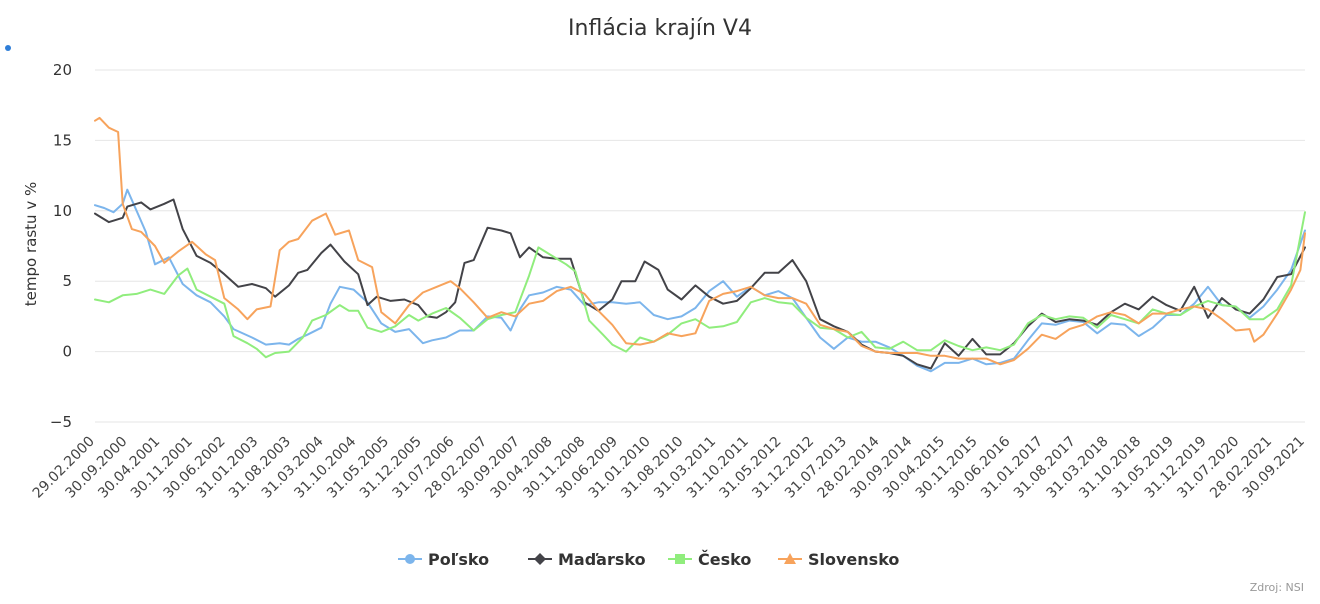 This screenshot has height=604, width=1320. Describe the element at coordinates (458, 559) in the screenshot. I see `legend-label: Poľsko` at that location.